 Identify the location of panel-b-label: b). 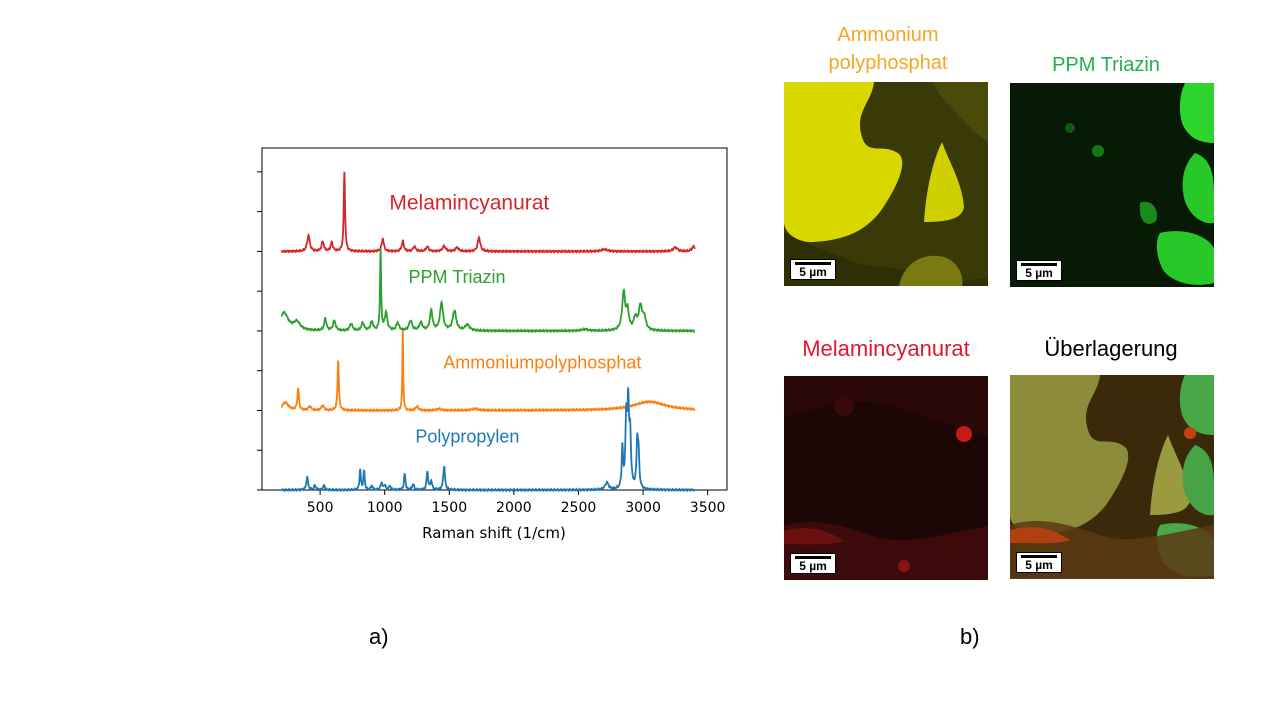
(970, 636).